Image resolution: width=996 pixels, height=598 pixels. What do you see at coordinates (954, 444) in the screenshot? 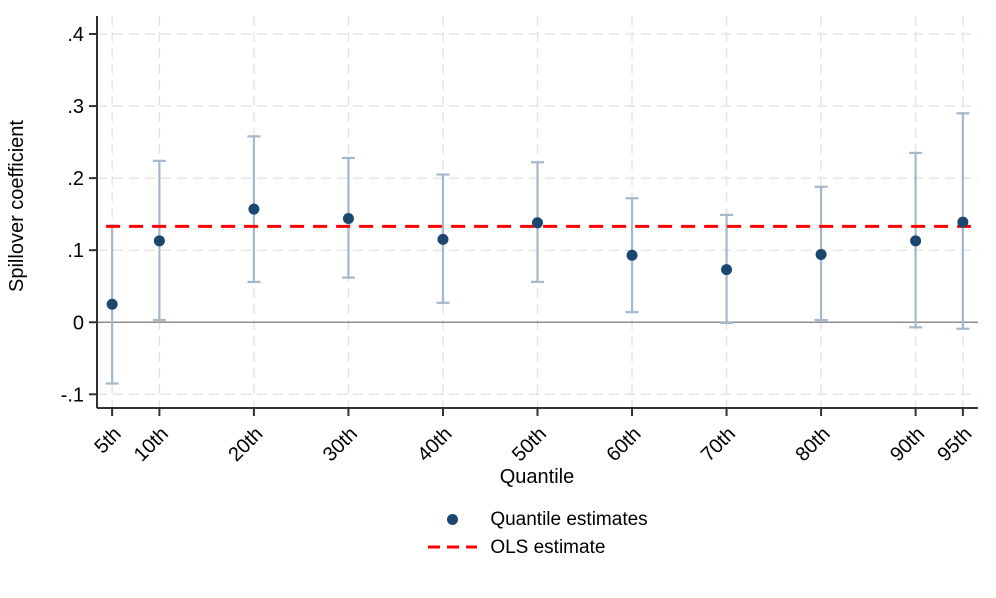
I see `x-tick-label-95th: 95th` at bounding box center [954, 444].